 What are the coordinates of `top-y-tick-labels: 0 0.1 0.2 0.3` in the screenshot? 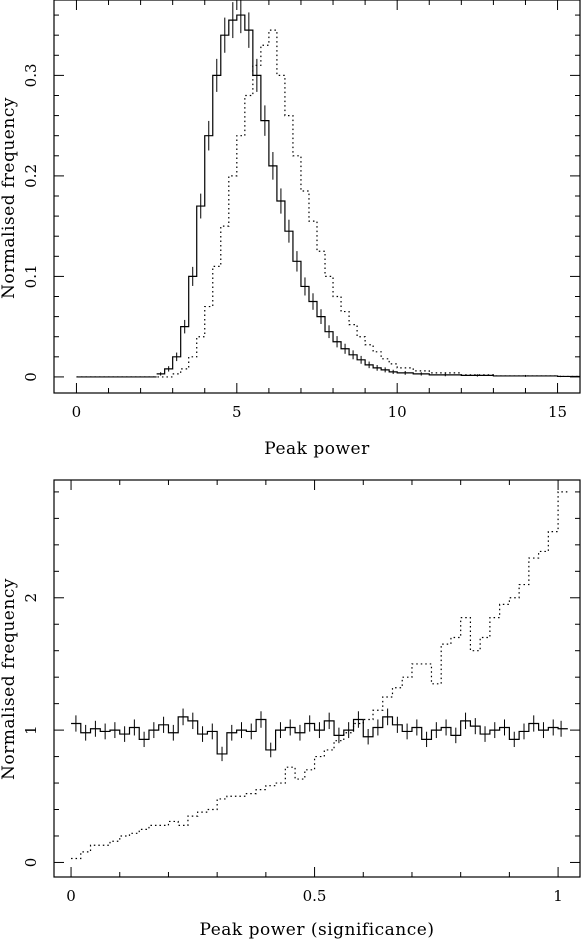 It's located at (31, 222).